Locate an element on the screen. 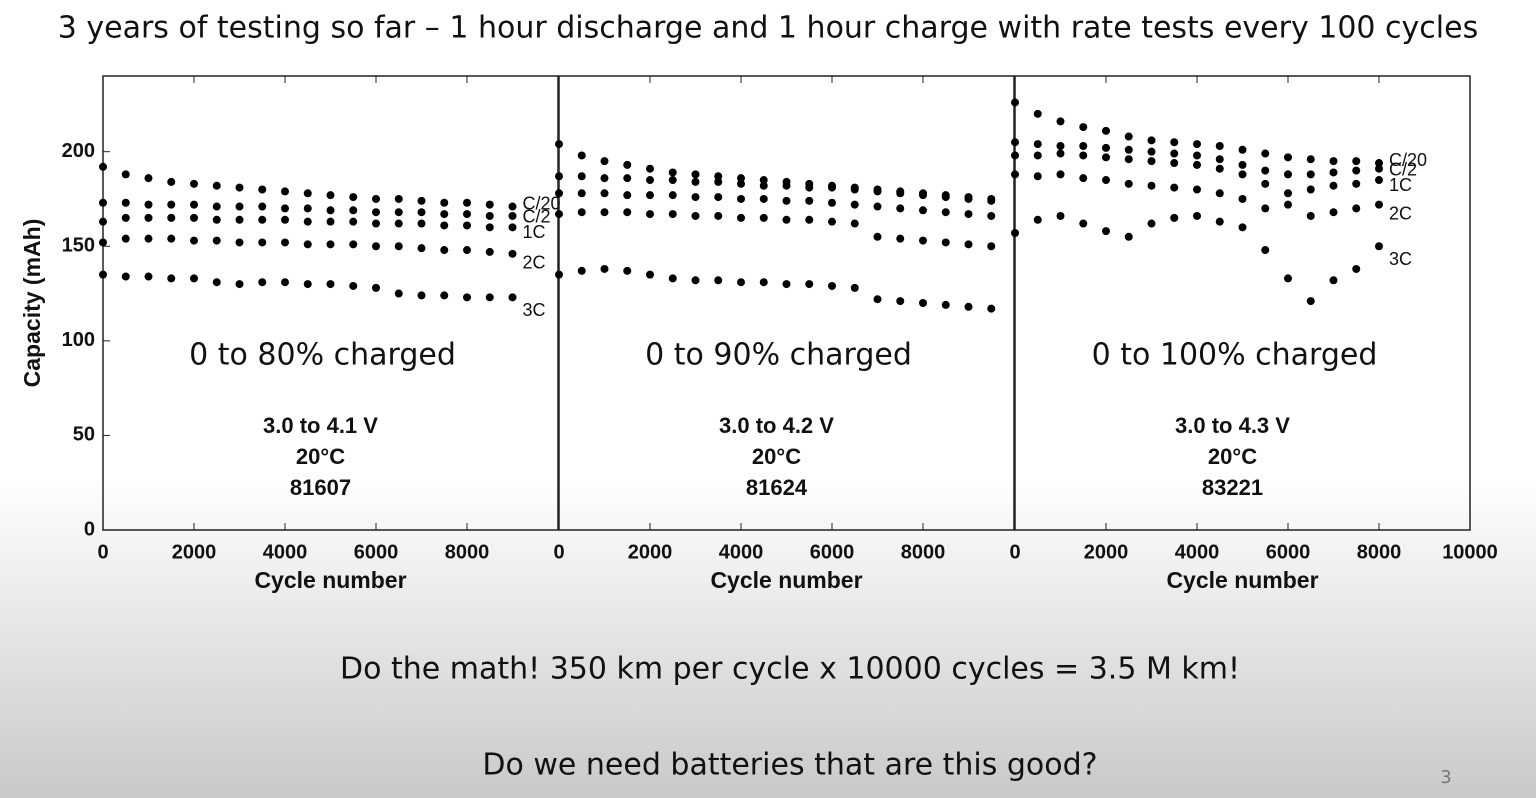 The image size is (1536, 798). series-label: 1C is located at coordinates (1400, 185).